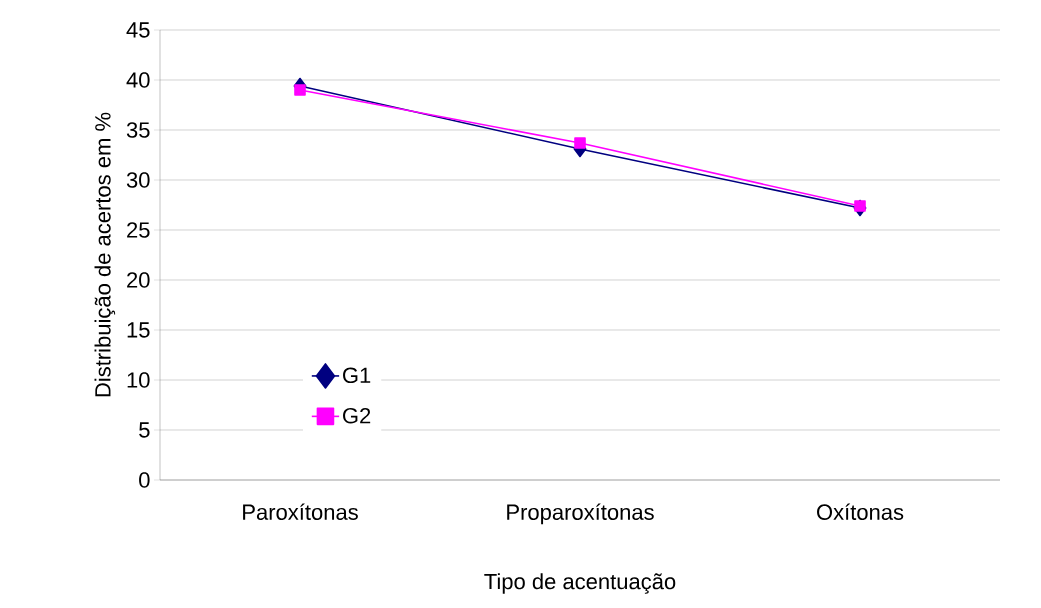 The width and height of the screenshot is (1041, 608). Describe the element at coordinates (138, 130) in the screenshot. I see `y-tick-label: 35` at that location.